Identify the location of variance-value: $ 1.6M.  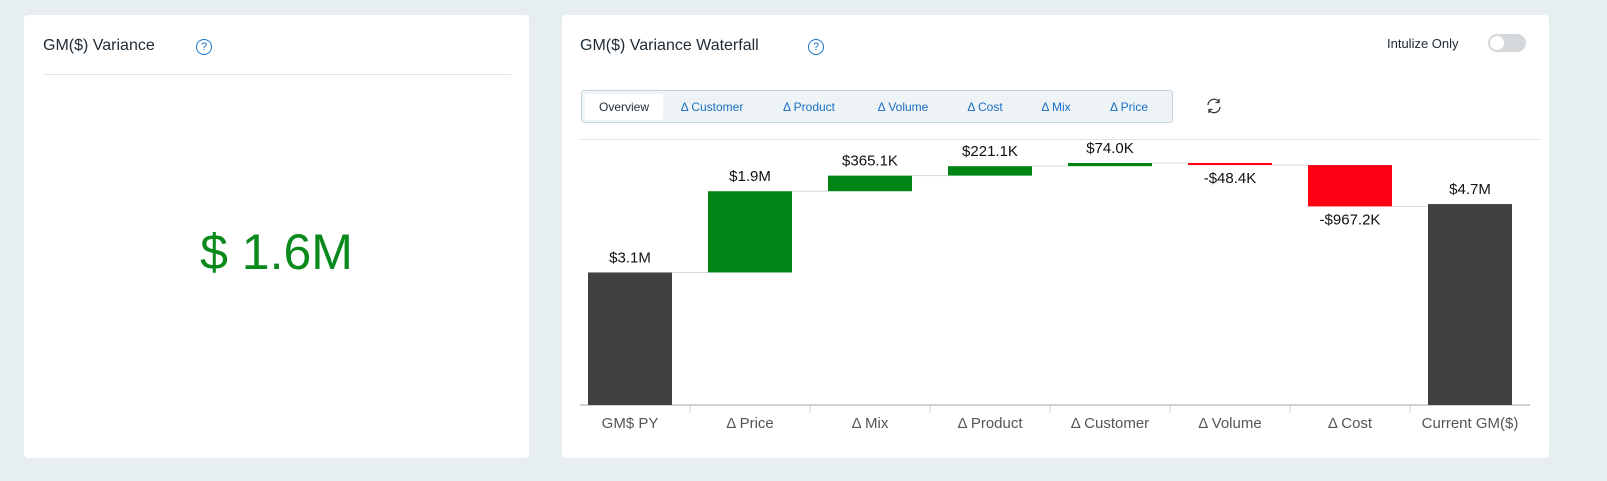
(276, 252).